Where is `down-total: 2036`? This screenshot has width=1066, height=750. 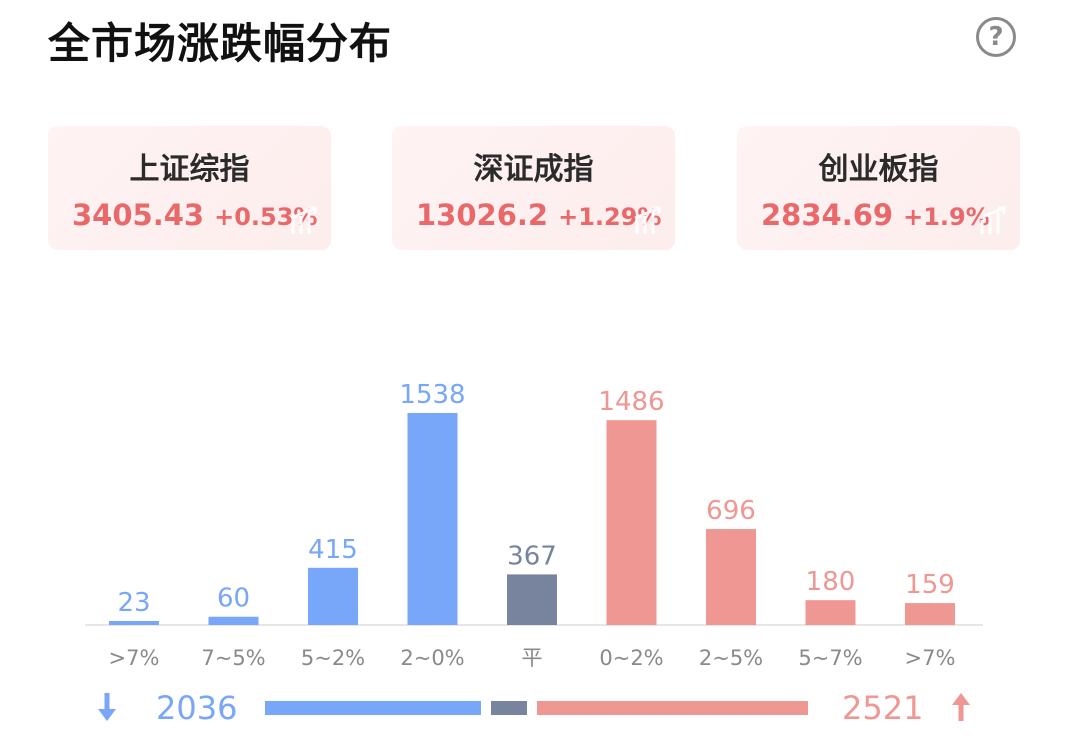
down-total: 2036 is located at coordinates (197, 708).